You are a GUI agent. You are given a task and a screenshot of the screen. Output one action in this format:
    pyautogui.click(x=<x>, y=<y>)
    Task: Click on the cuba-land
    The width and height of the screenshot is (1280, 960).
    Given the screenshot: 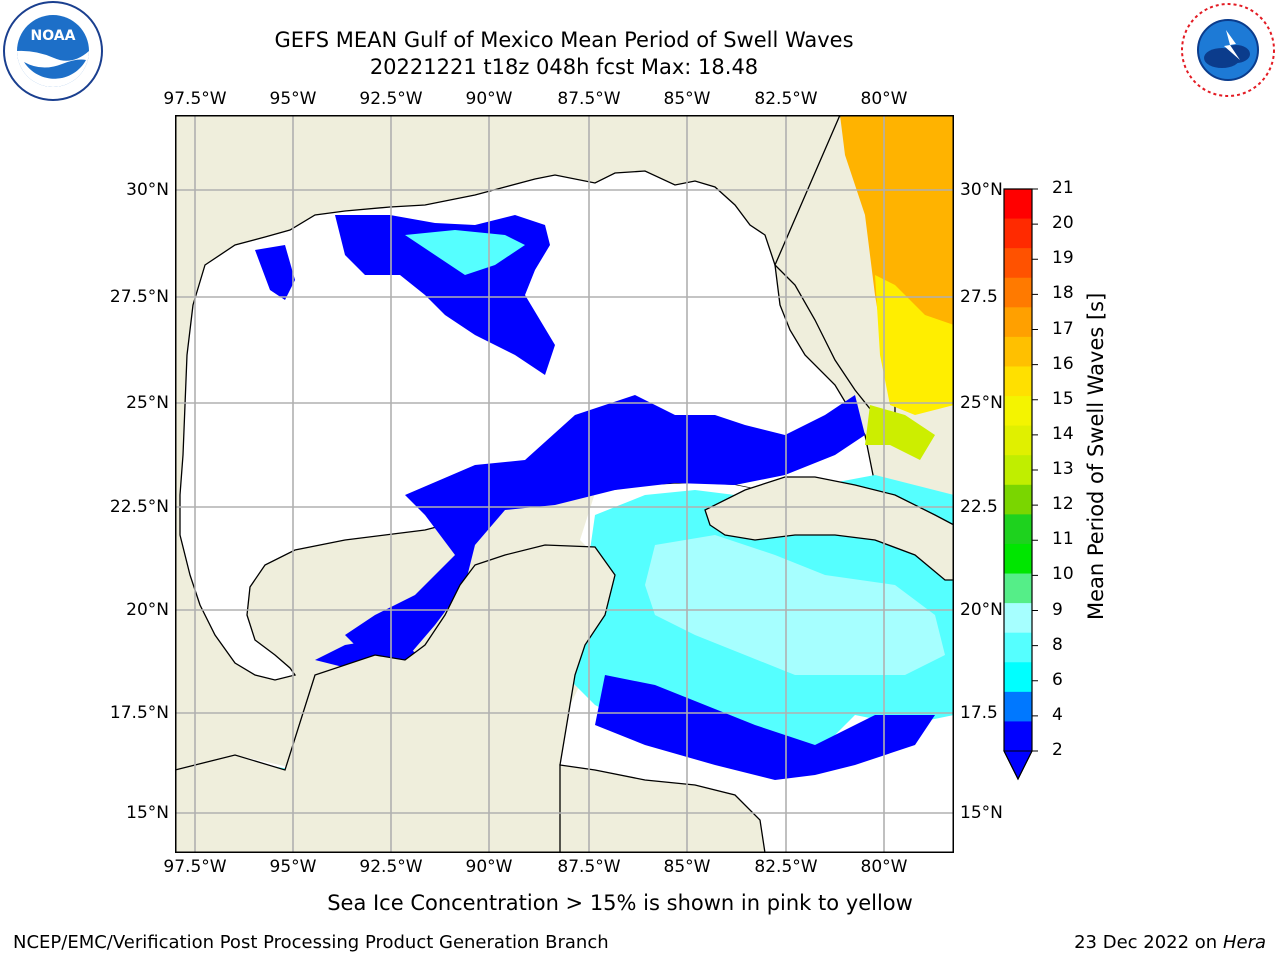 What is the action you would take?
    pyautogui.click(x=829, y=528)
    